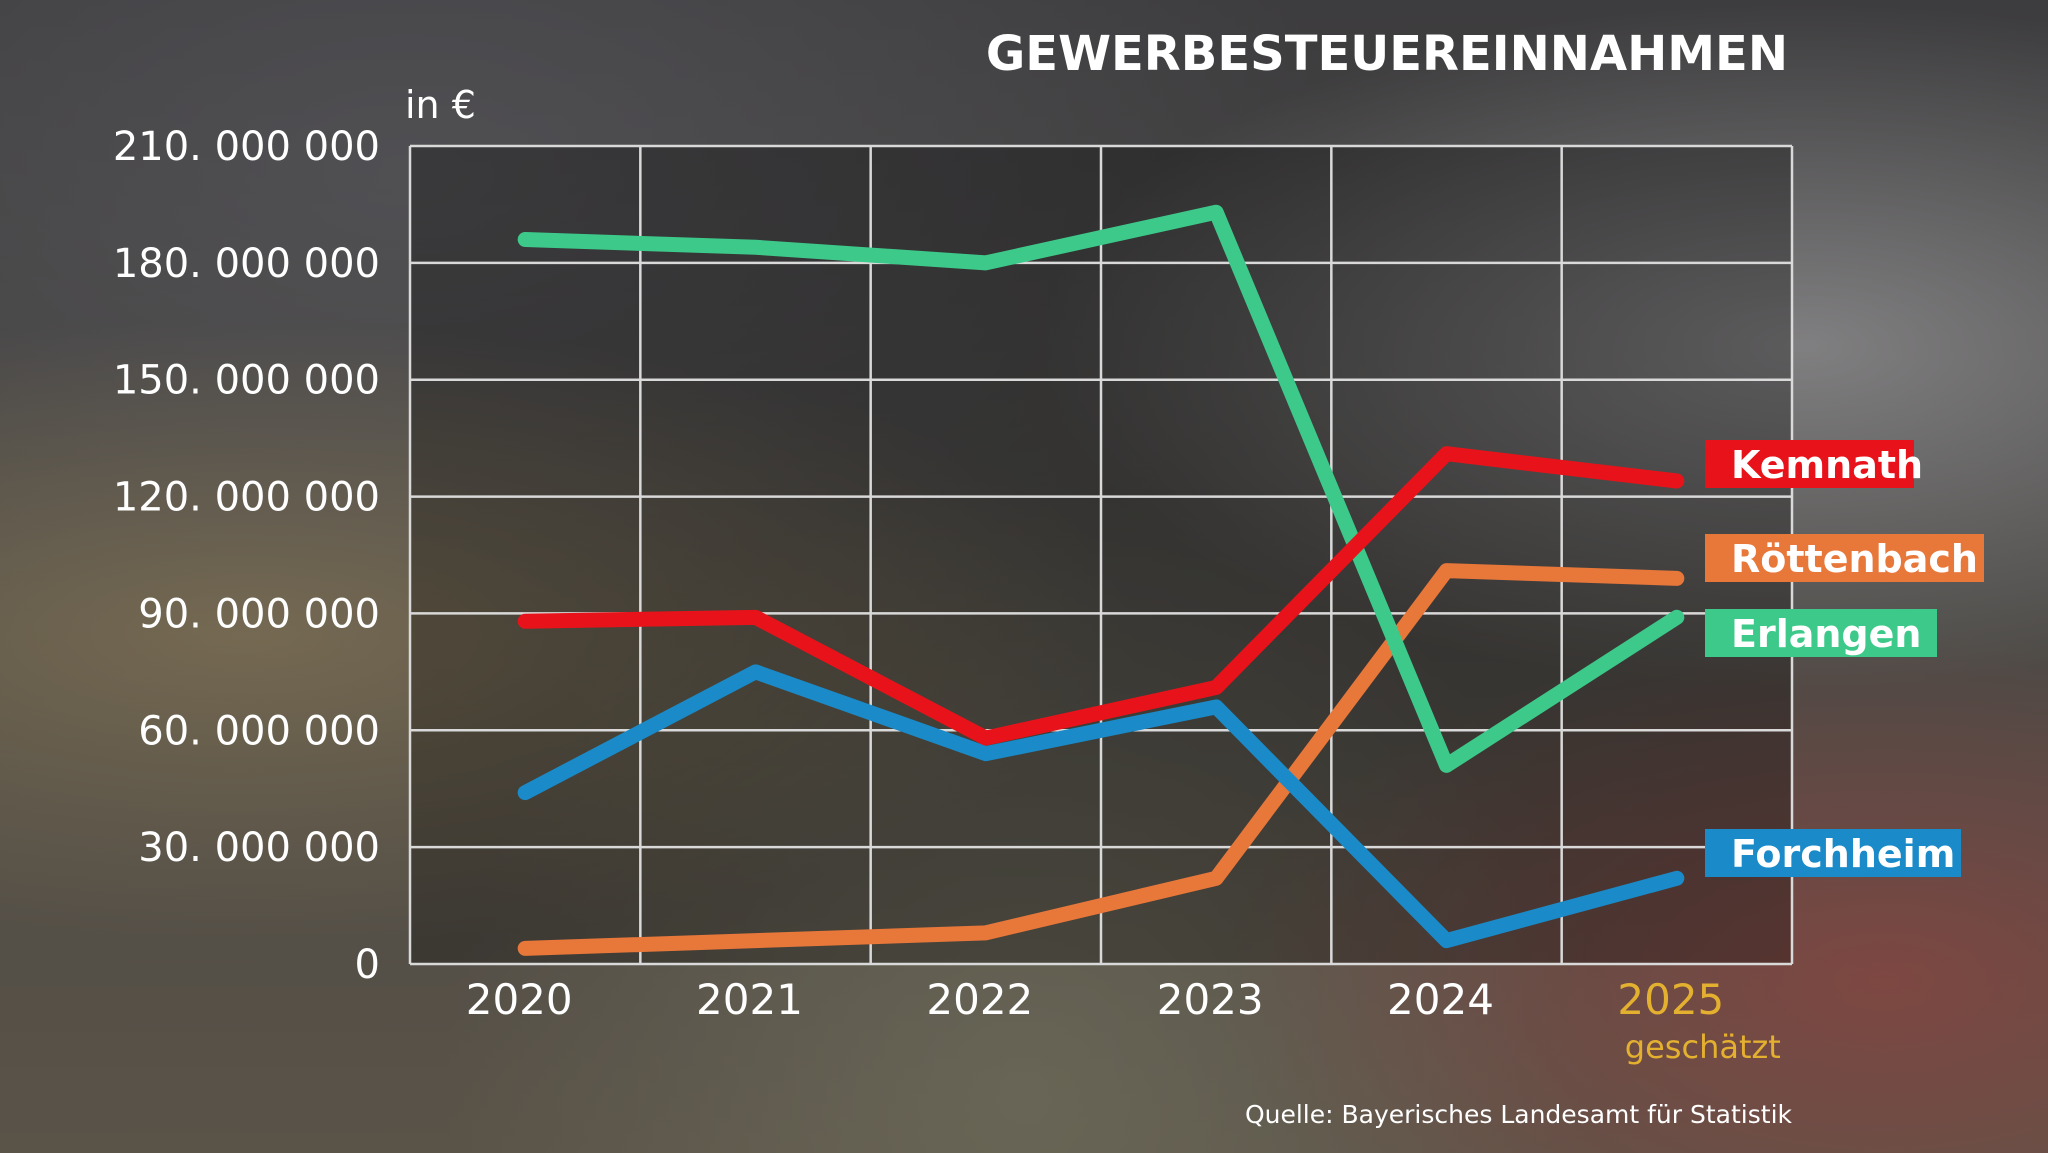 The width and height of the screenshot is (2048, 1153). Describe the element at coordinates (246, 381) in the screenshot. I see `y-tick-label: 150. 000 000` at that location.